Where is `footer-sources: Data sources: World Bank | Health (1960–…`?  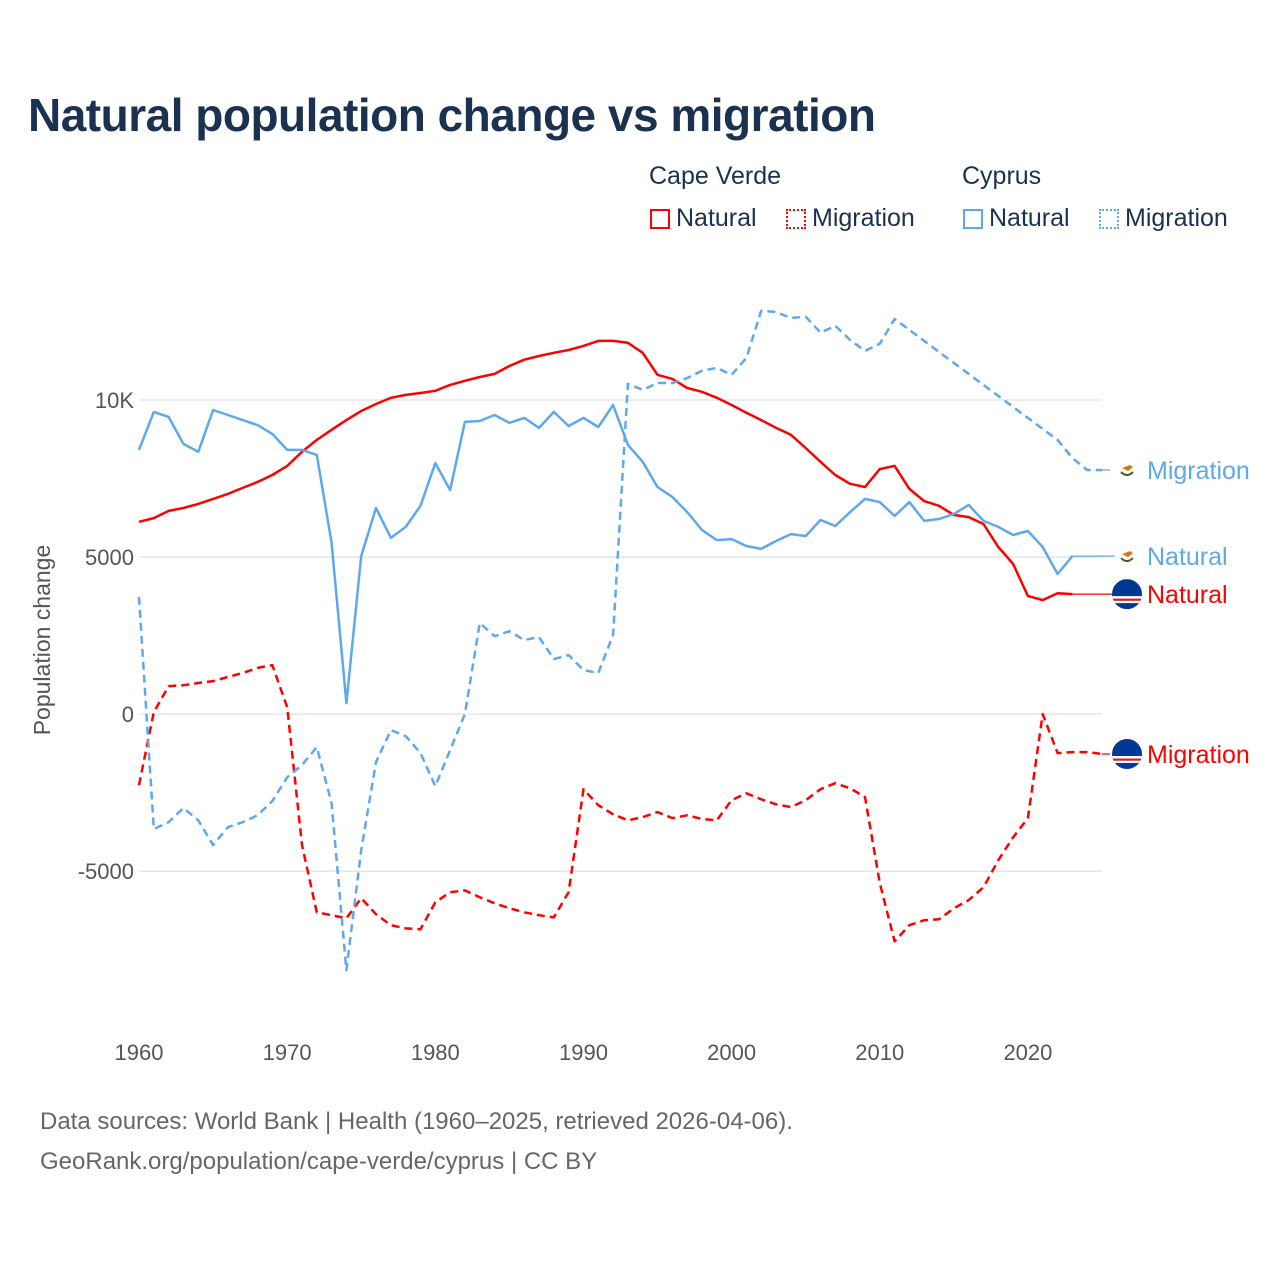 footer-sources: Data sources: World Bank | Health (1960–… is located at coordinates (416, 1121).